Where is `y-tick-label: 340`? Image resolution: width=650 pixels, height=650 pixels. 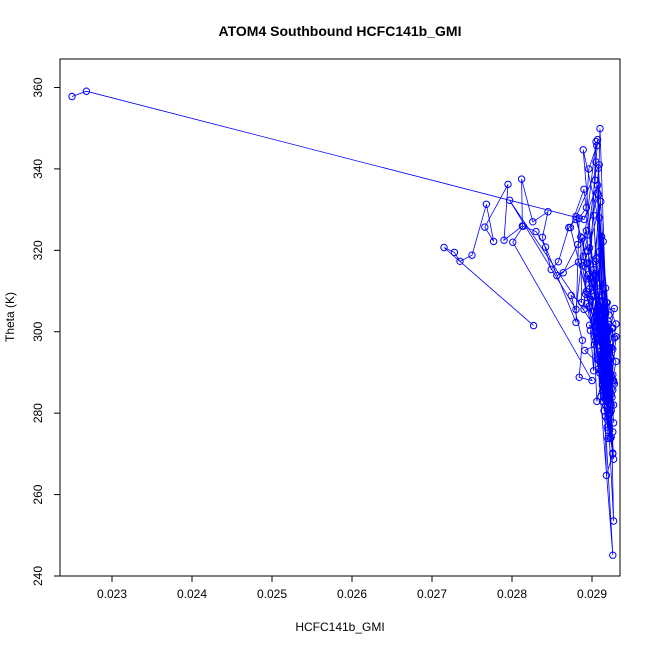 y-tick-label: 340 is located at coordinates (38, 169).